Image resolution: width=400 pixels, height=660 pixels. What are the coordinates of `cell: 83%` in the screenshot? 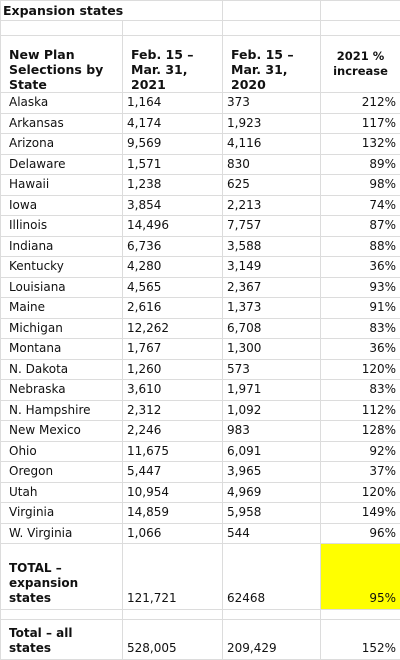 It's located at (360, 328).